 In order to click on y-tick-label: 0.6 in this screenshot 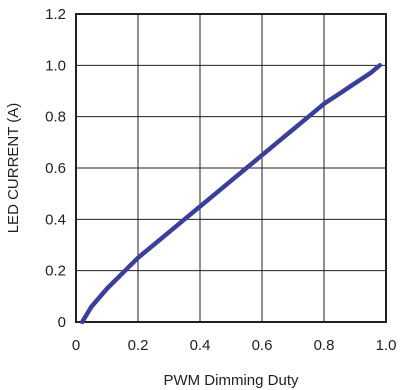, I will do `click(55, 168)`.